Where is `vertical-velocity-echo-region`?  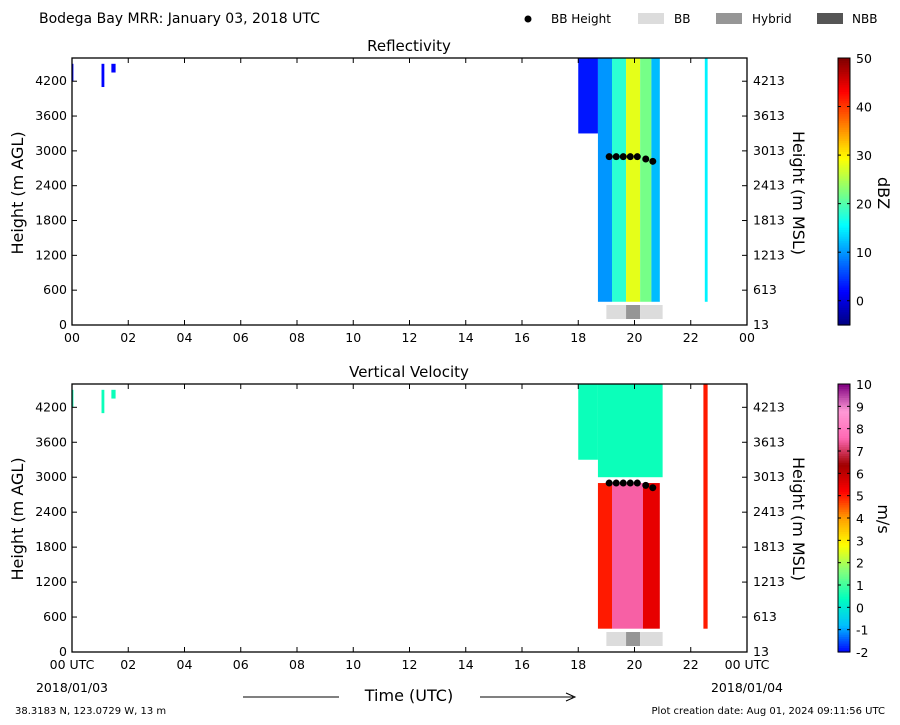
vertical-velocity-echo-region is located at coordinates (627, 556).